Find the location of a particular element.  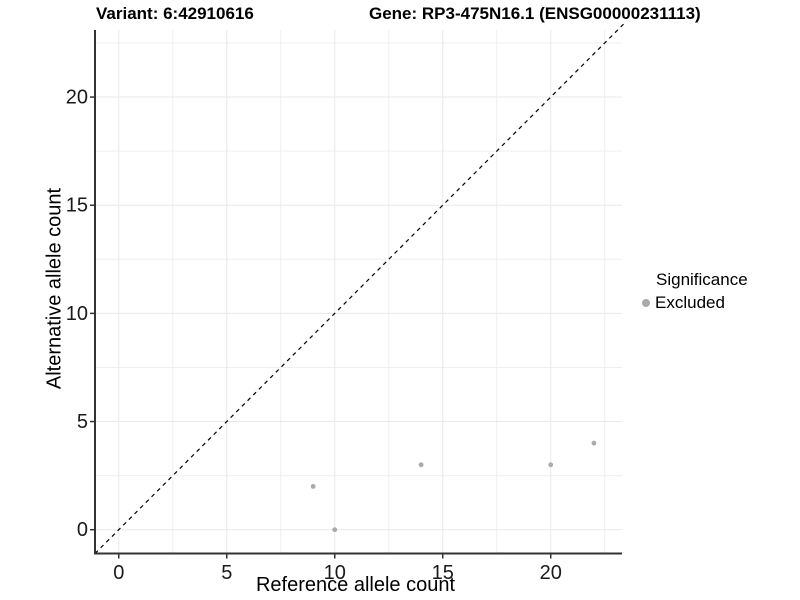

variant-title: Variant: 6:42910616 is located at coordinates (175, 13).